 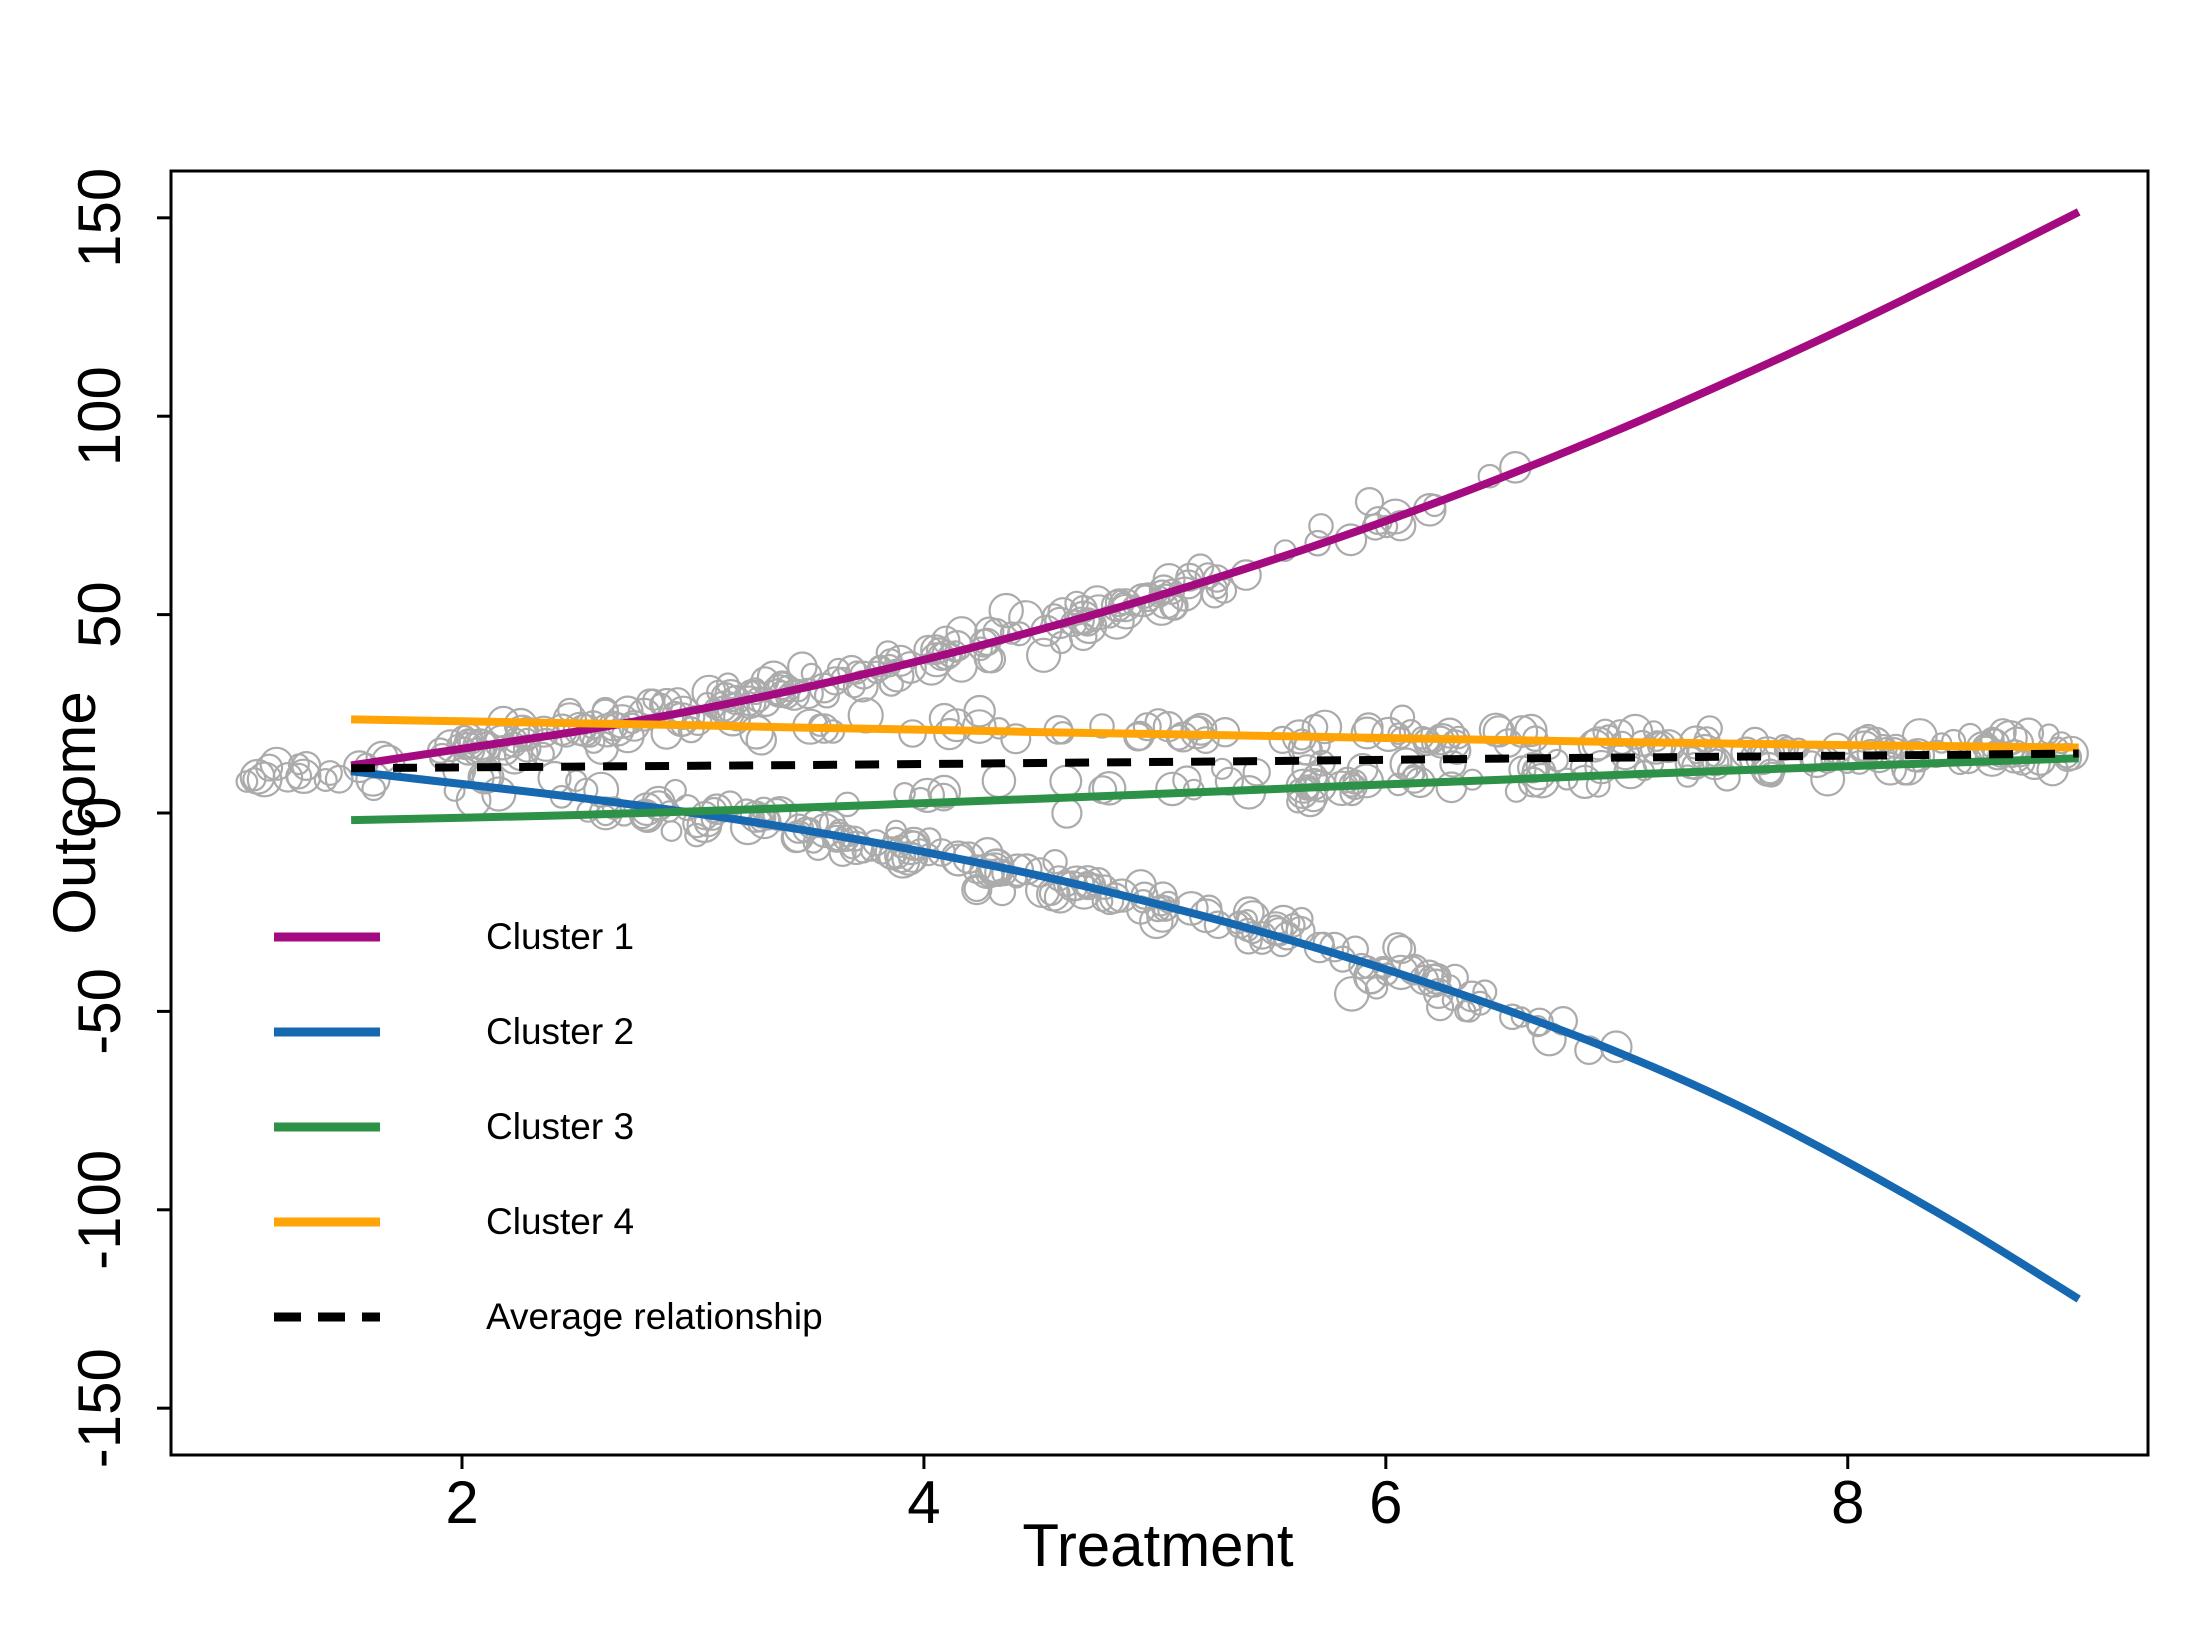 What do you see at coordinates (560, 1031) in the screenshot?
I see `legend-item-label: Cluster 2` at bounding box center [560, 1031].